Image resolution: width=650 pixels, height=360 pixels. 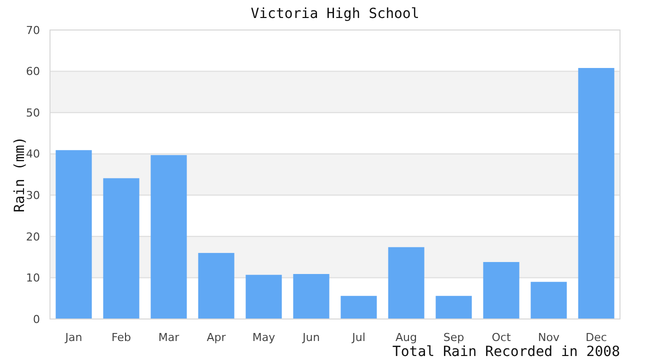 What do you see at coordinates (502, 337) in the screenshot?
I see `x-tick-label: Oct` at bounding box center [502, 337].